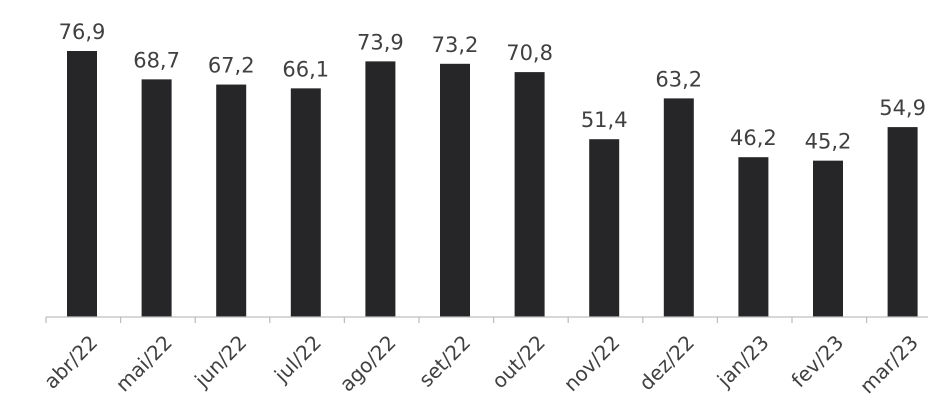 The image size is (928, 407). I want to click on data-label: 63,2, so click(678, 79).